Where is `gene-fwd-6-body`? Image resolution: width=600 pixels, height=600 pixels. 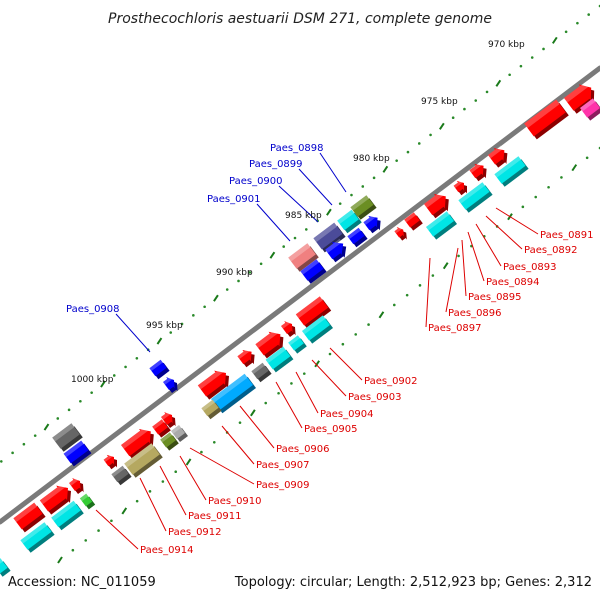 gene-fwd-6-body is located at coordinates (412, 220).